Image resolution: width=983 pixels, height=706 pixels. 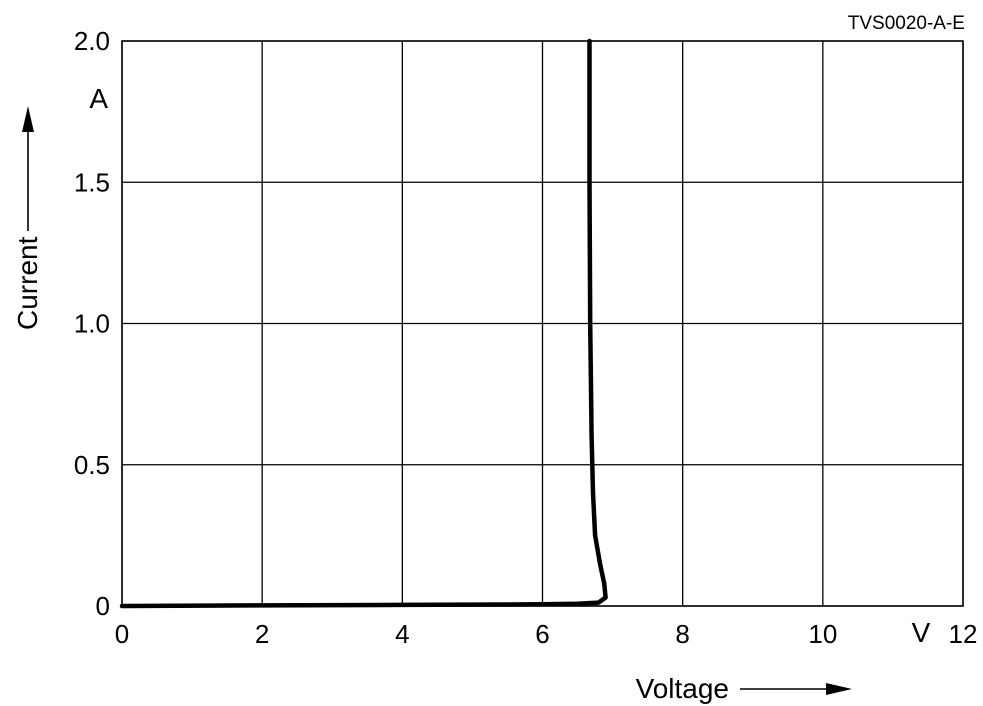 What do you see at coordinates (27, 283) in the screenshot?
I see `y-axis-title: Current` at bounding box center [27, 283].